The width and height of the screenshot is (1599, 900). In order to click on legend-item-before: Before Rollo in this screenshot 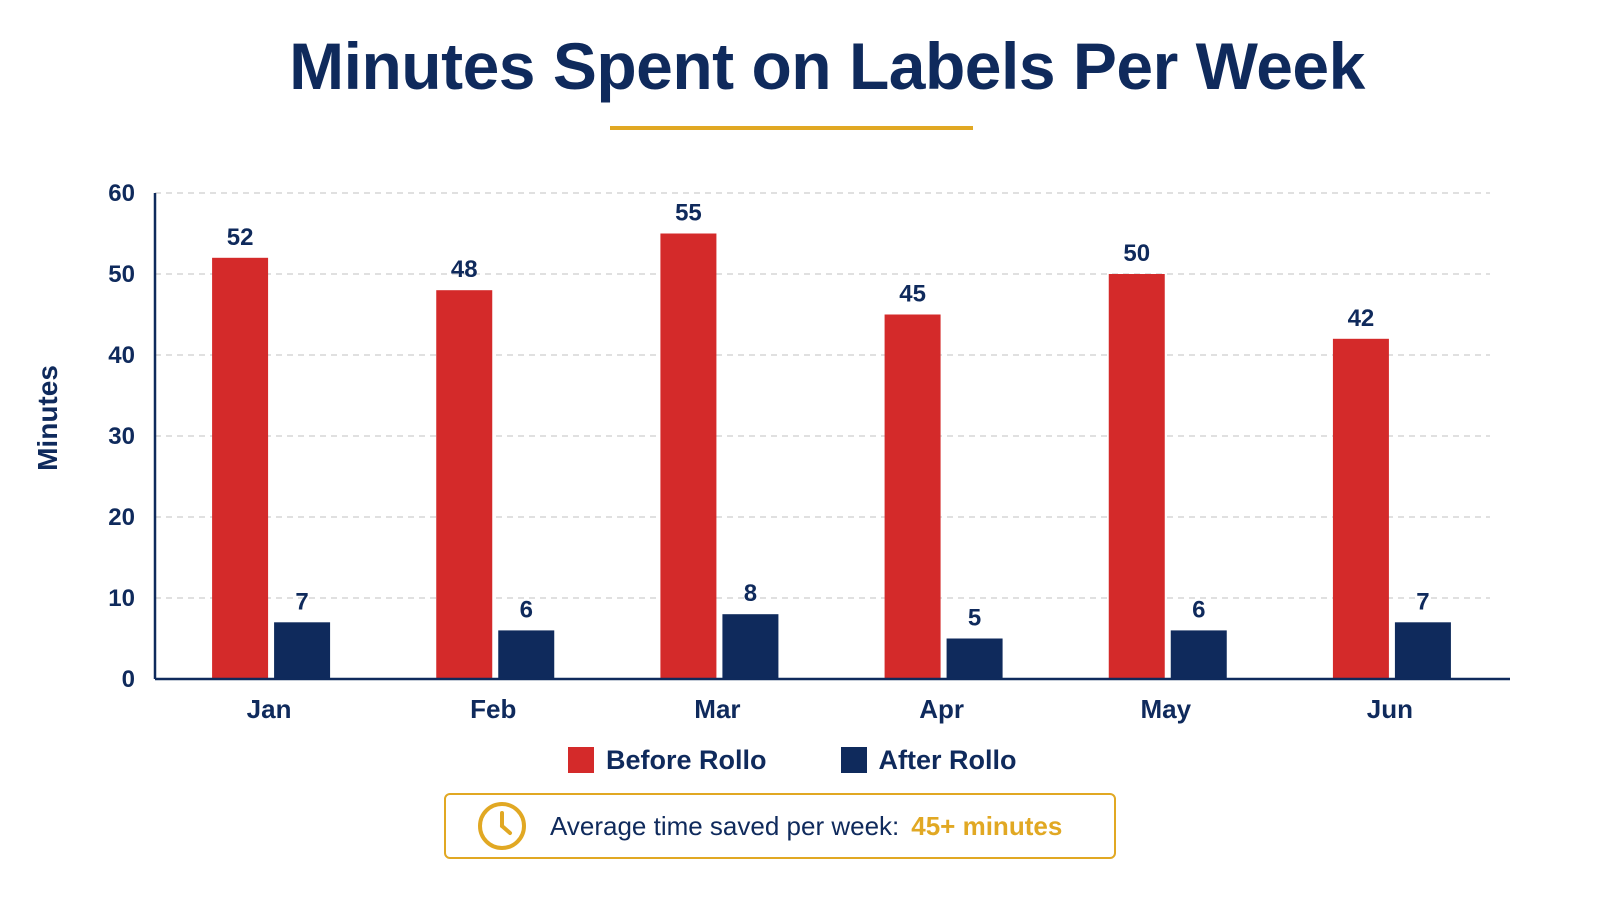, I will do `click(667, 760)`.